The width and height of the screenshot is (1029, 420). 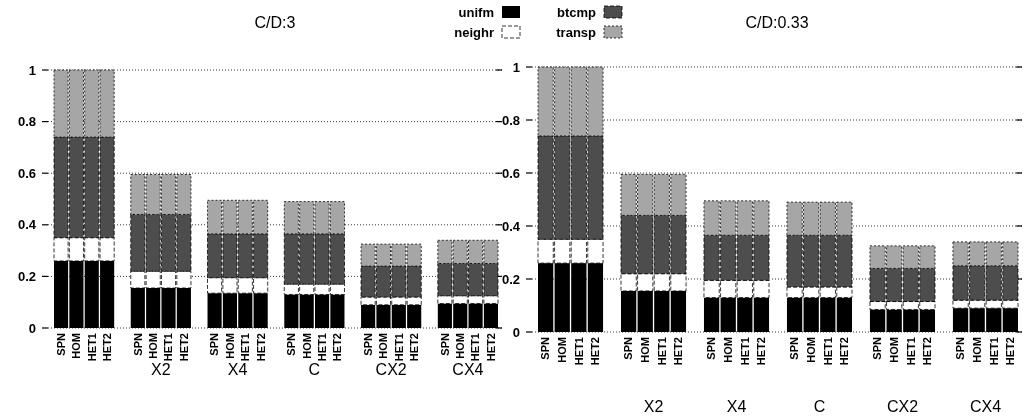 What do you see at coordinates (576, 32) in the screenshot?
I see `legend-label: transp` at bounding box center [576, 32].